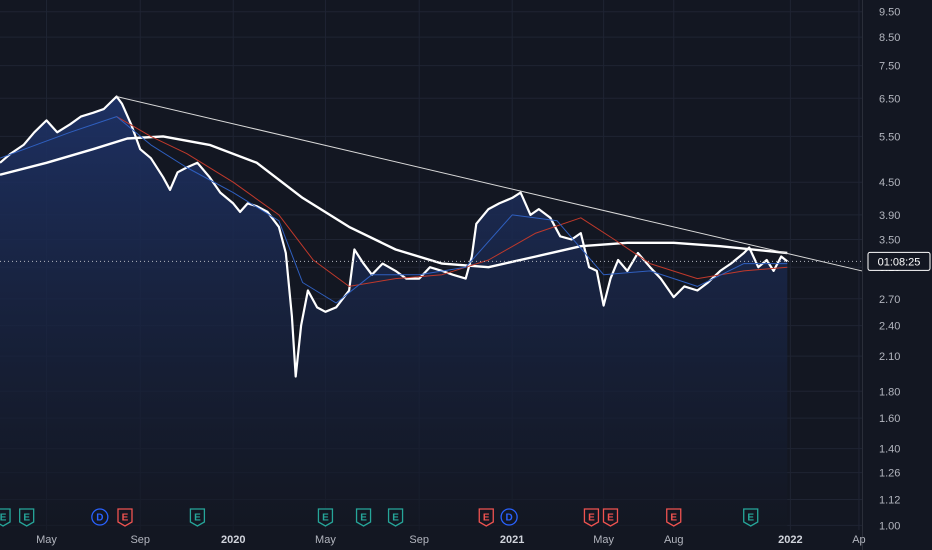 The height and width of the screenshot is (550, 932). What do you see at coordinates (889, 300) in the screenshot?
I see `y-tick-label: 2.70` at bounding box center [889, 300].